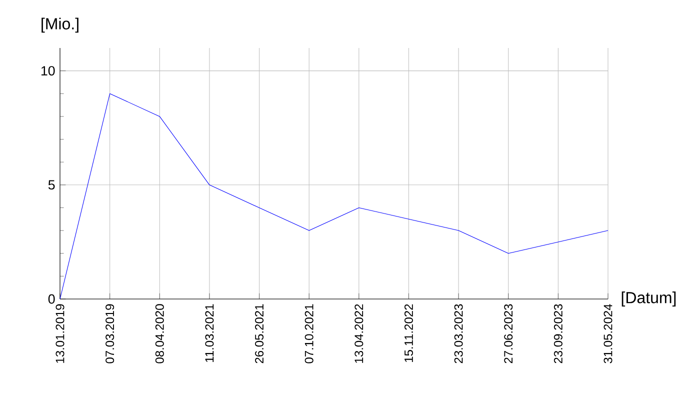 The image size is (700, 400). Describe the element at coordinates (159, 334) in the screenshot. I see `x-tick-label: 08.04.2020` at that location.